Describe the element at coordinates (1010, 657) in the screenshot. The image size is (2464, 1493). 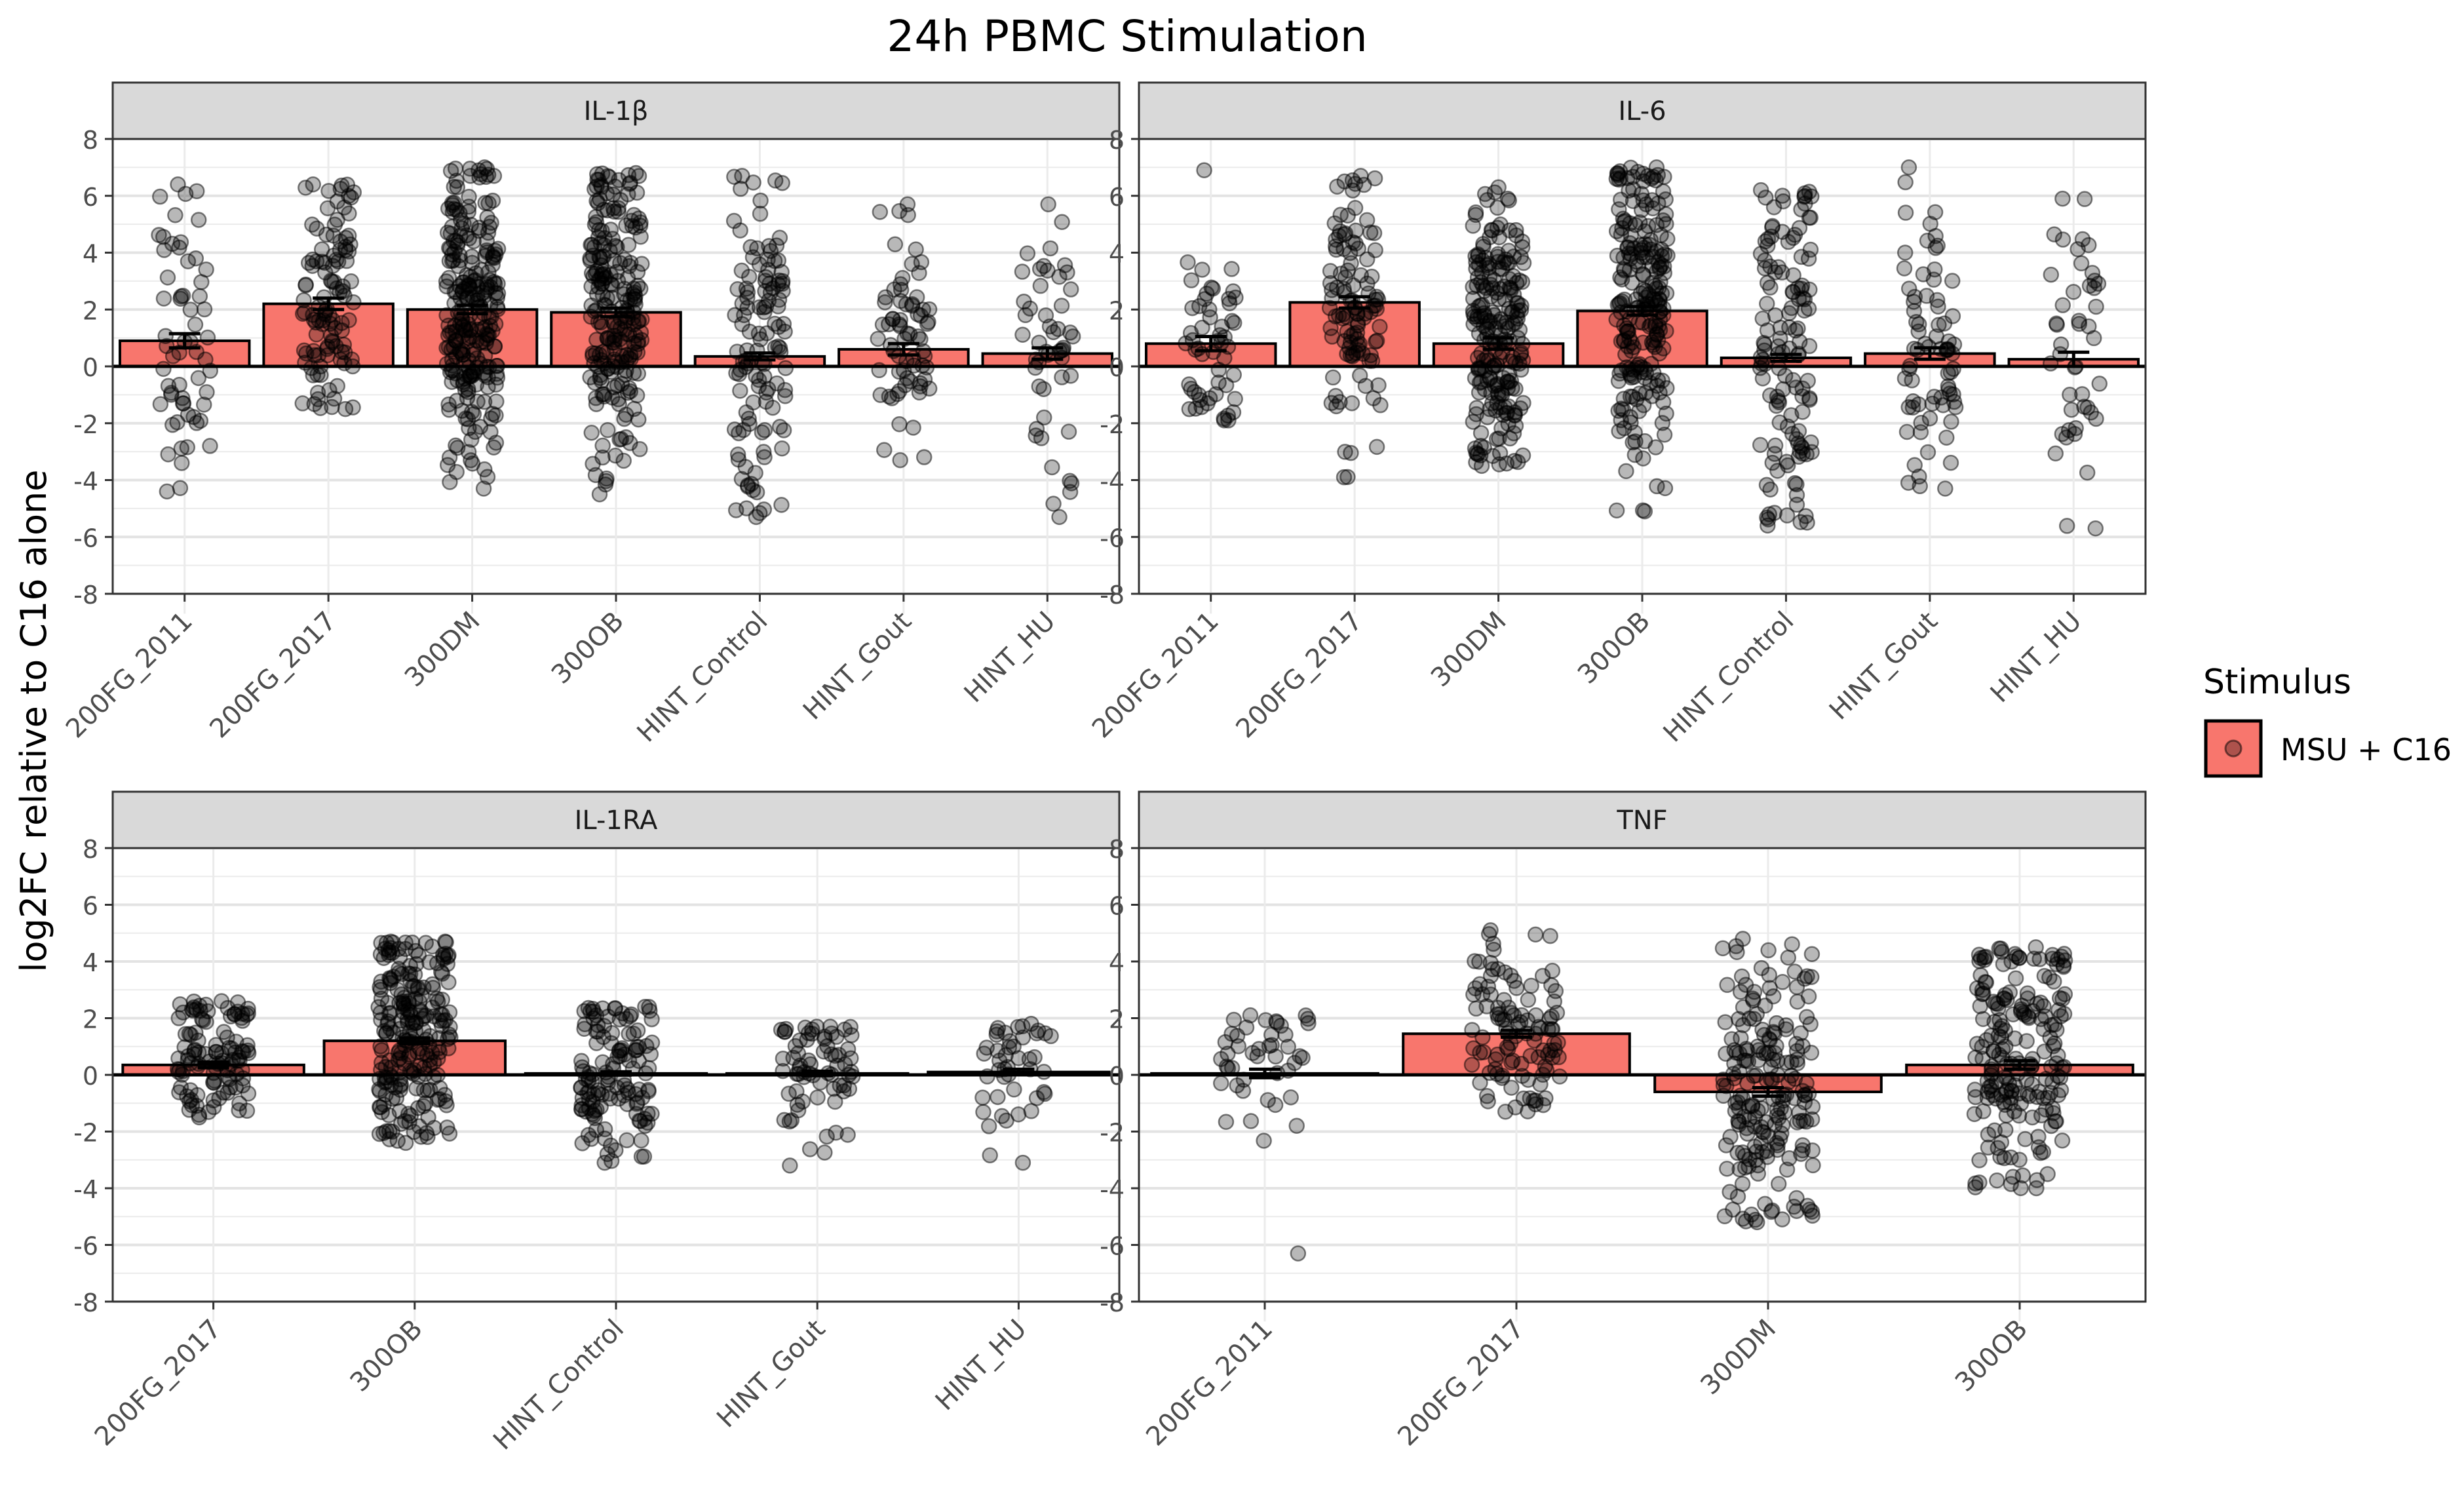
I see `x-tick-label: HINT_HU` at that location.